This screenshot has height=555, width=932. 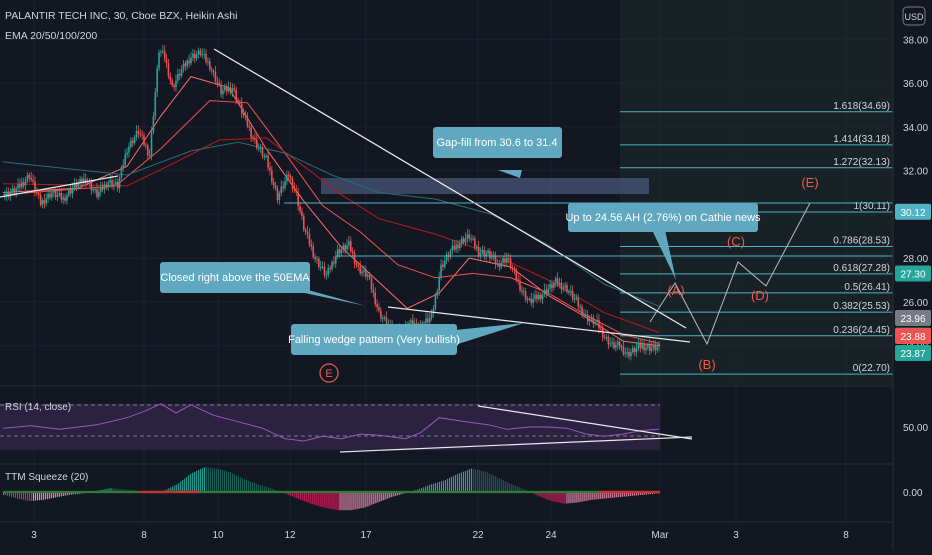 I want to click on cathie-callout, so click(x=663, y=217).